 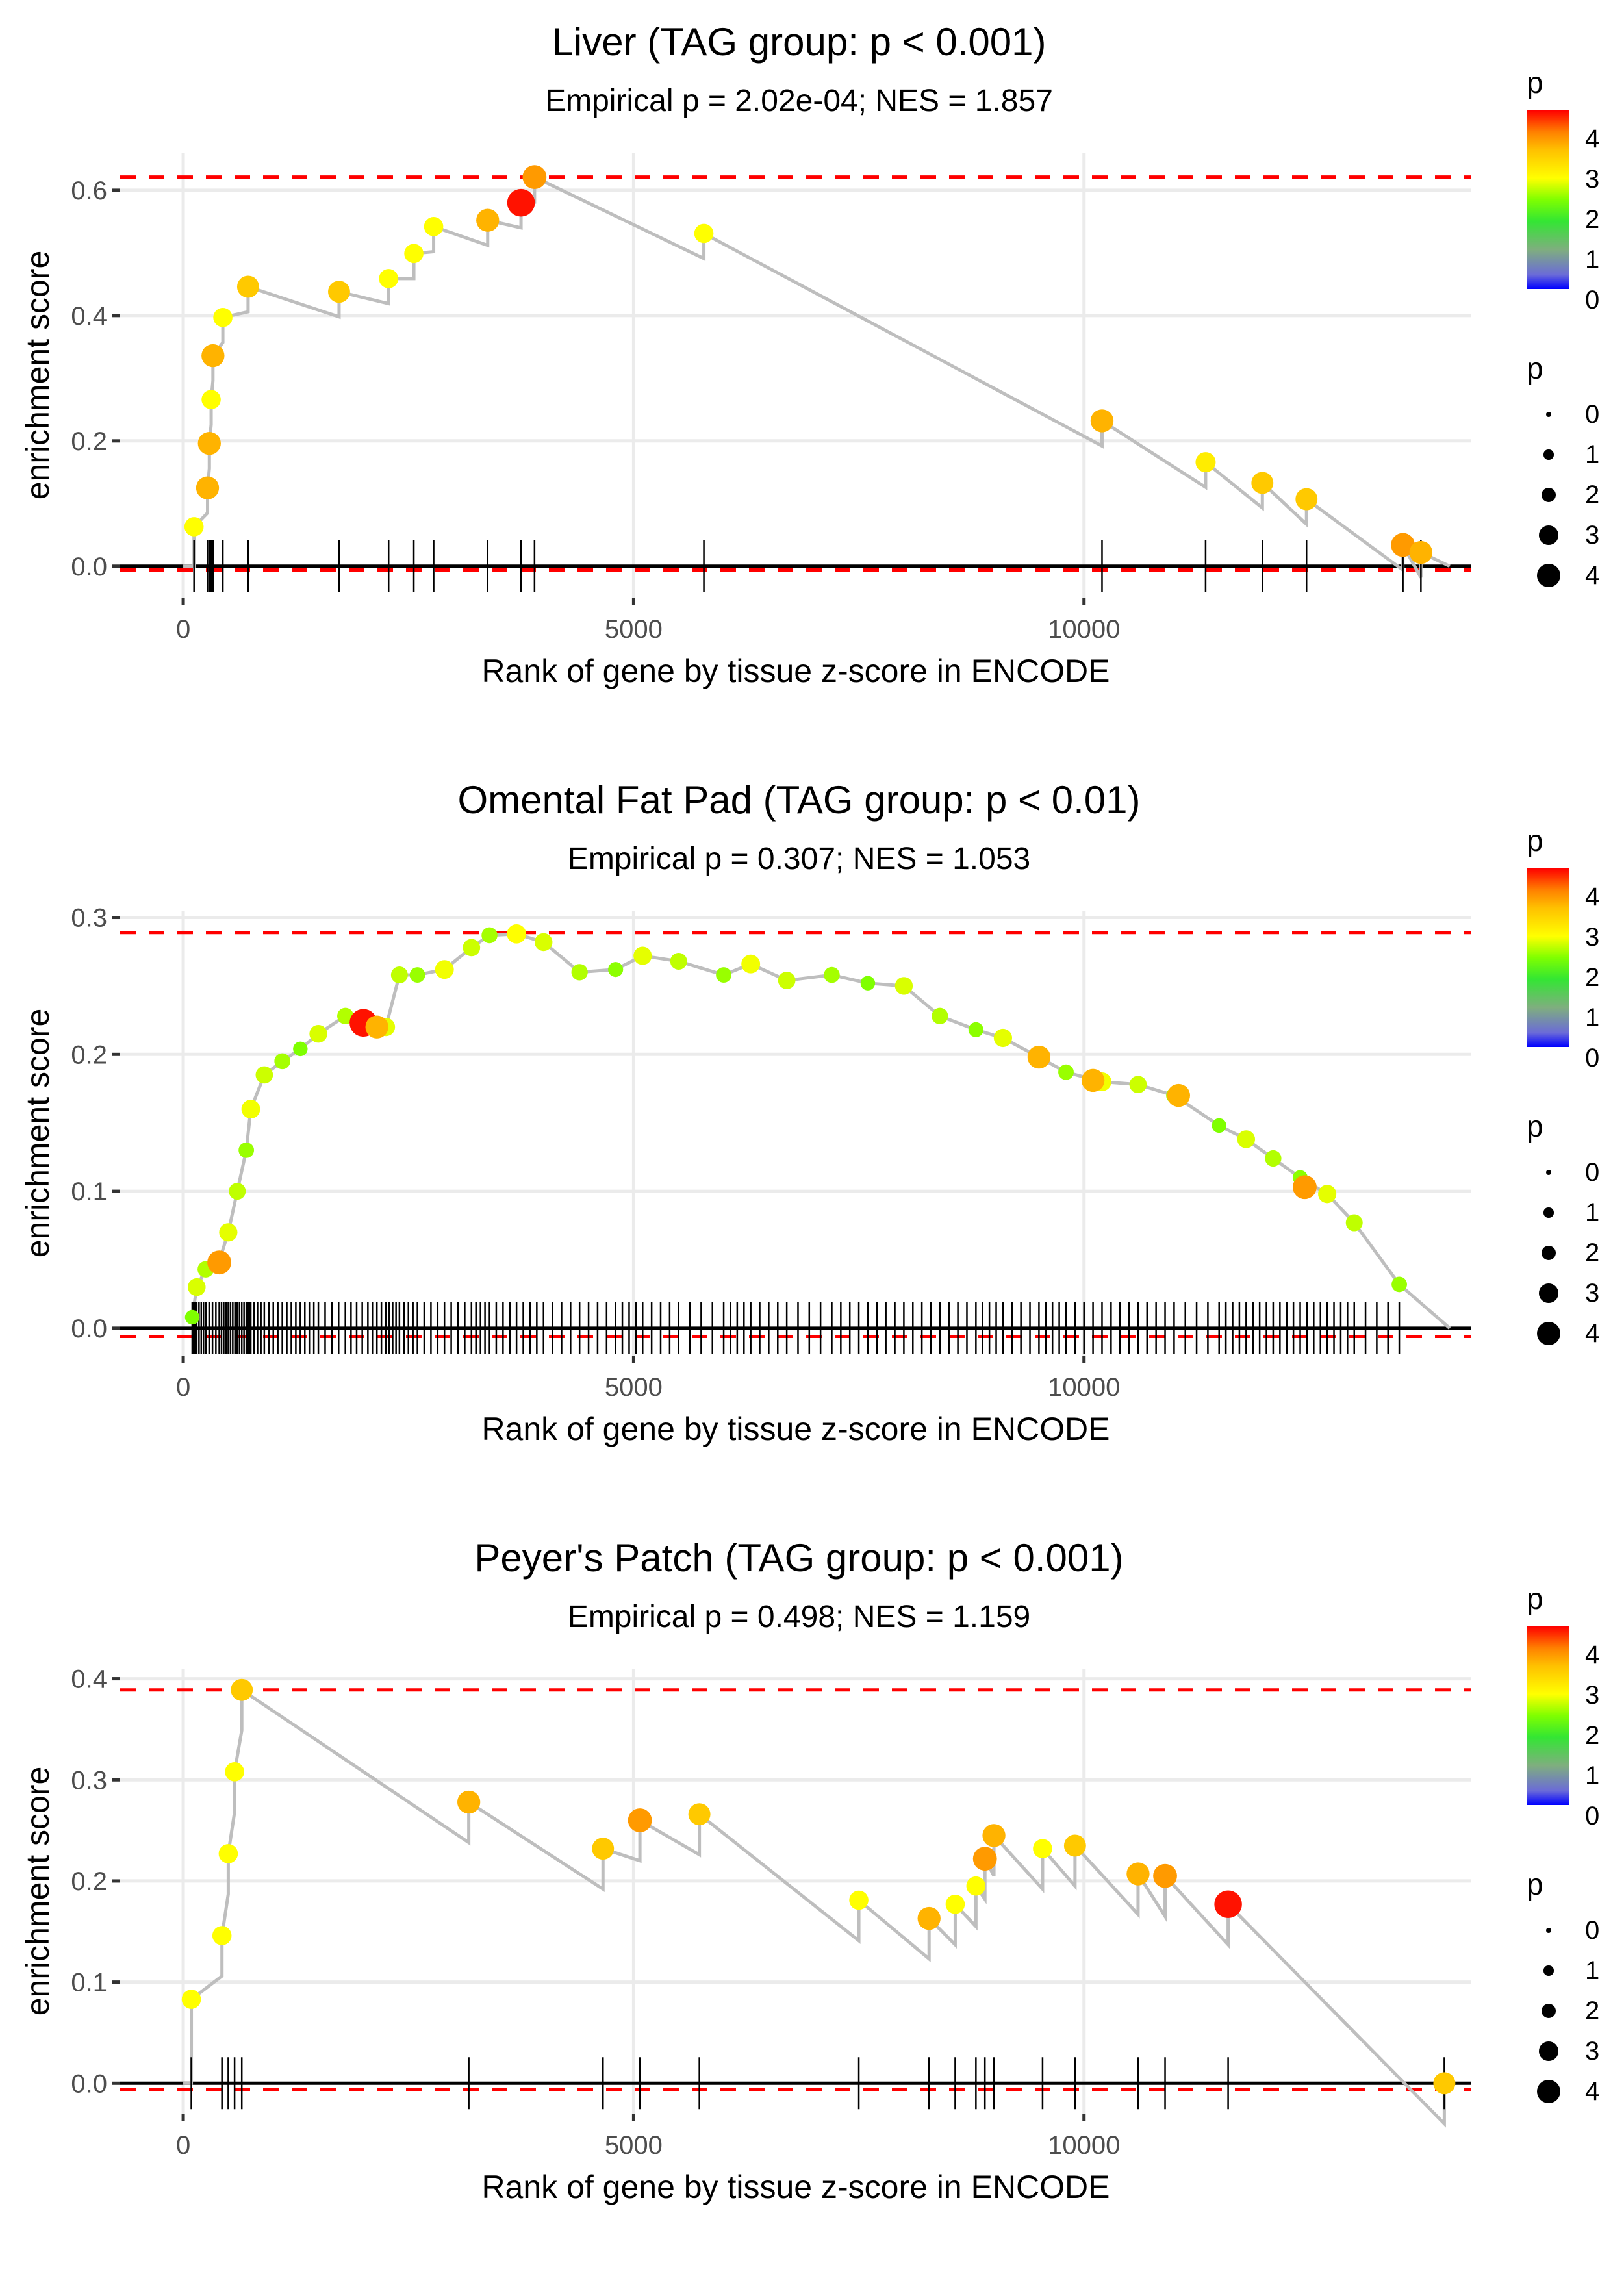 I want to click on y-tick-label: 0.1, so click(x=89, y=1983).